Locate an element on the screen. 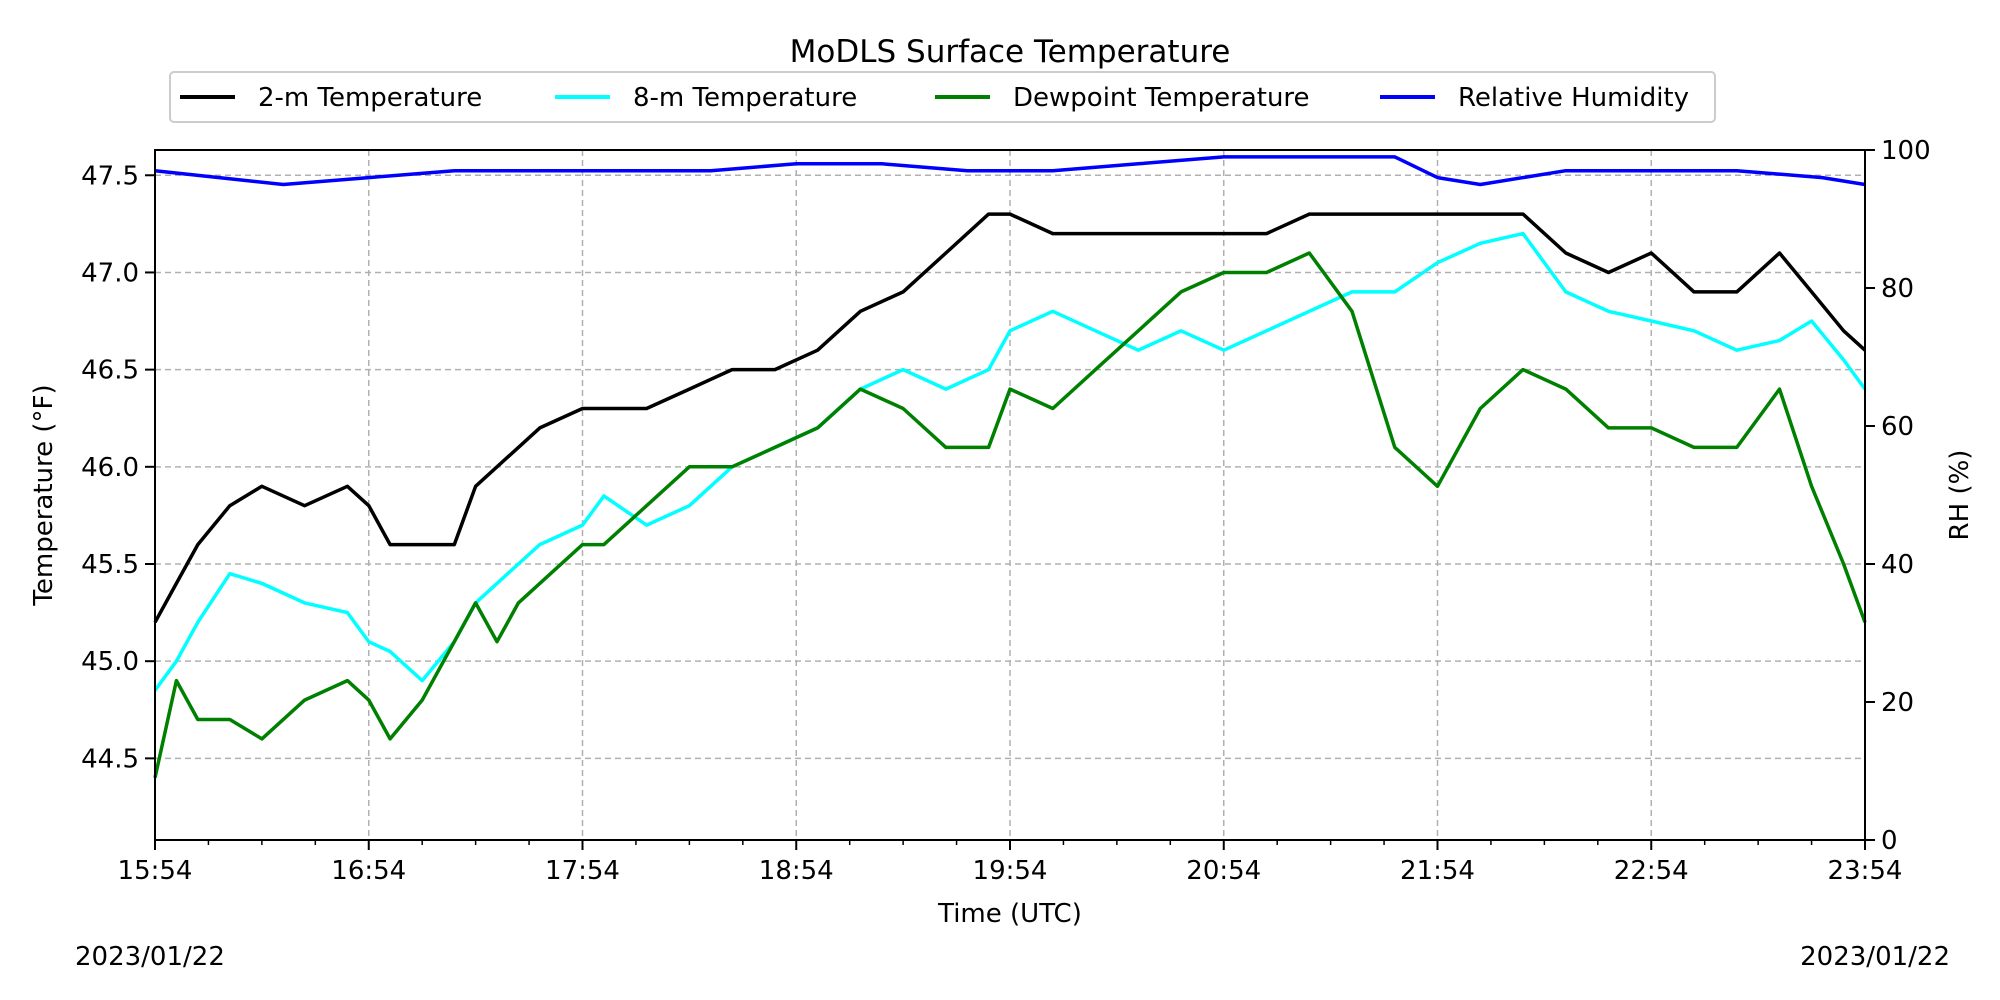  y2-axis-ticks: 0 20 40 60 80 100 is located at coordinates (1898, 496).